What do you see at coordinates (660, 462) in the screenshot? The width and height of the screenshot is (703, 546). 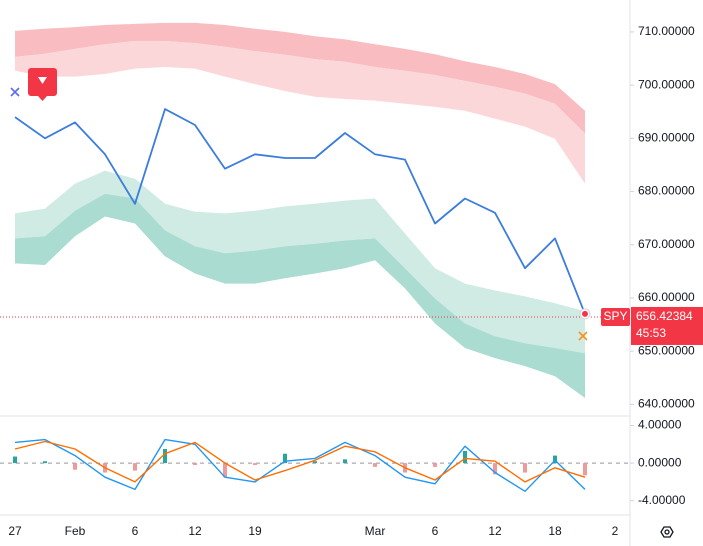 I see `y-tick-label: 0.00000` at bounding box center [660, 462].